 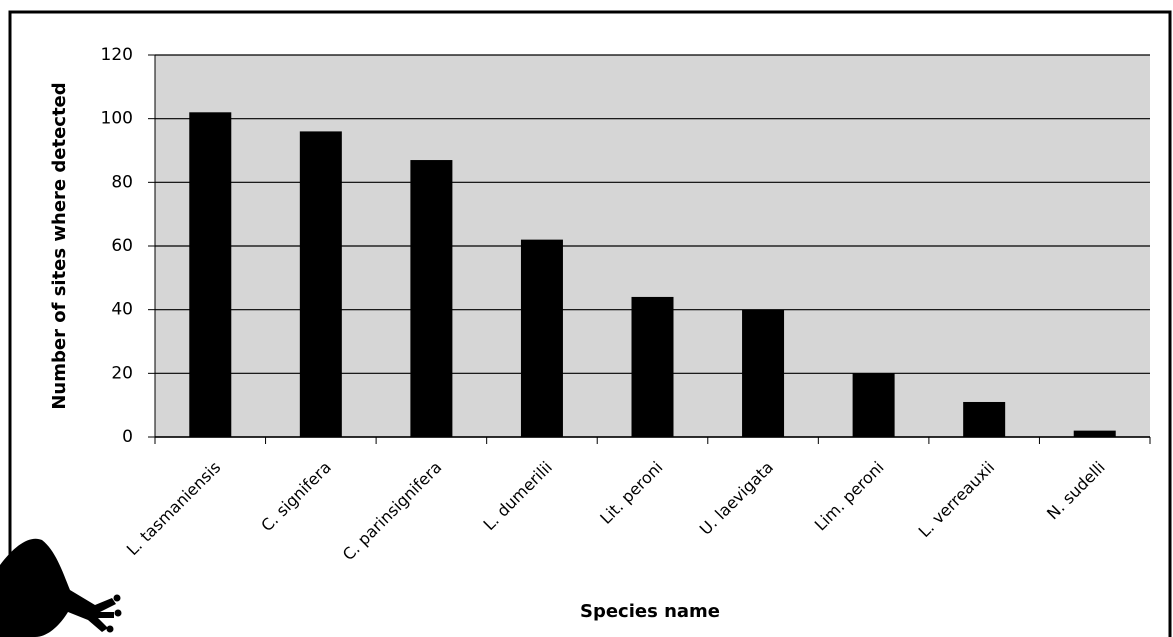 I want to click on y-tick-label: 0, so click(x=127, y=437).